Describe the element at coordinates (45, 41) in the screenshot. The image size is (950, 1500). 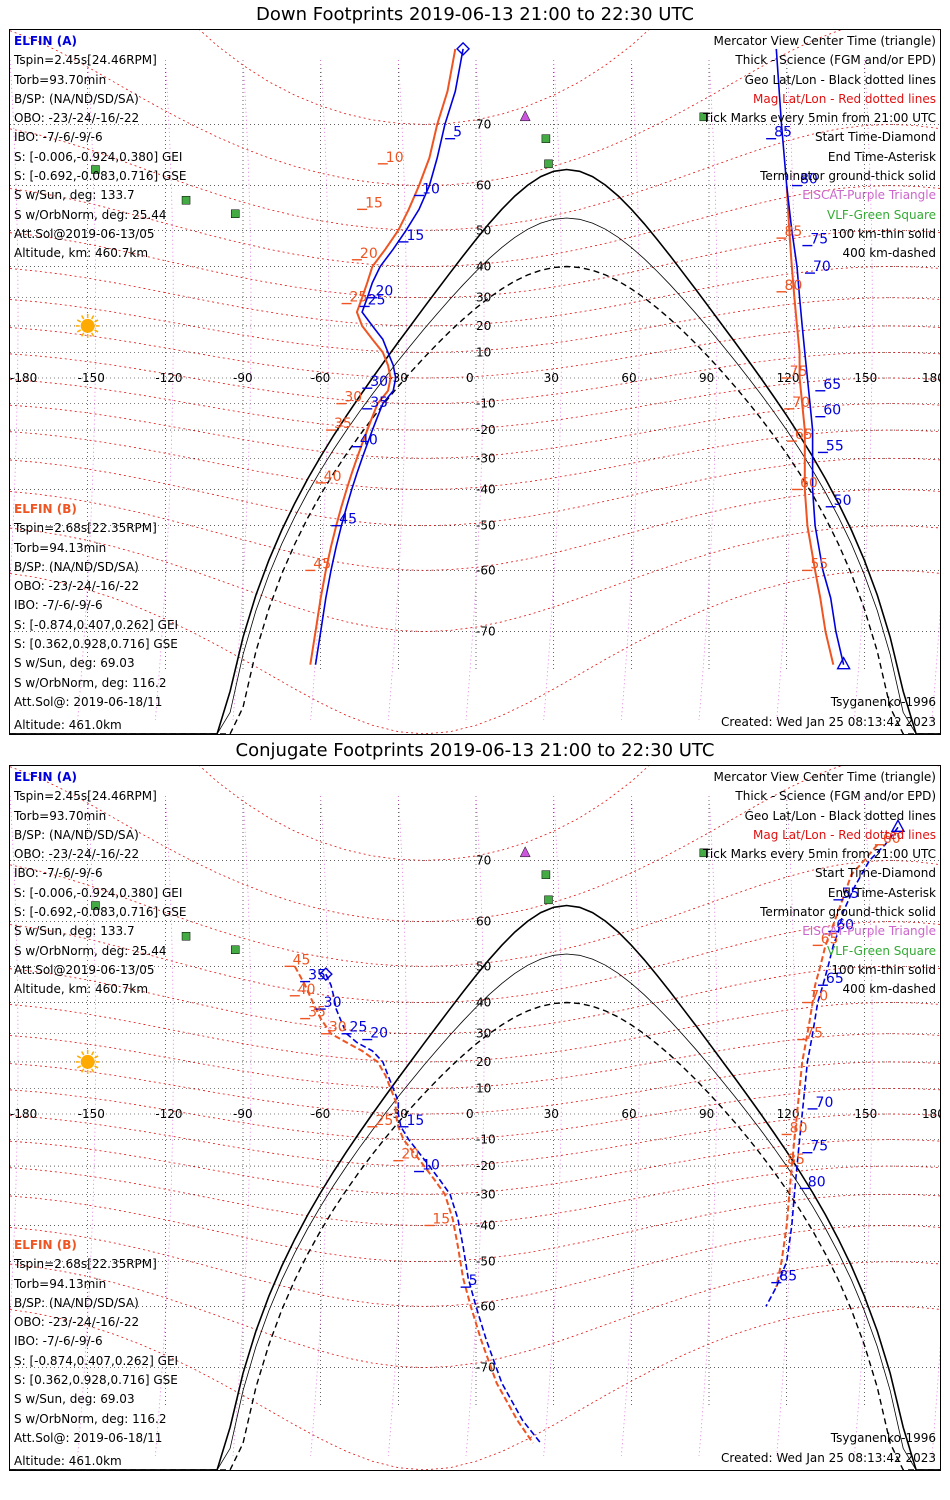
I see `satellite-header: ELFIN (A)` at that location.